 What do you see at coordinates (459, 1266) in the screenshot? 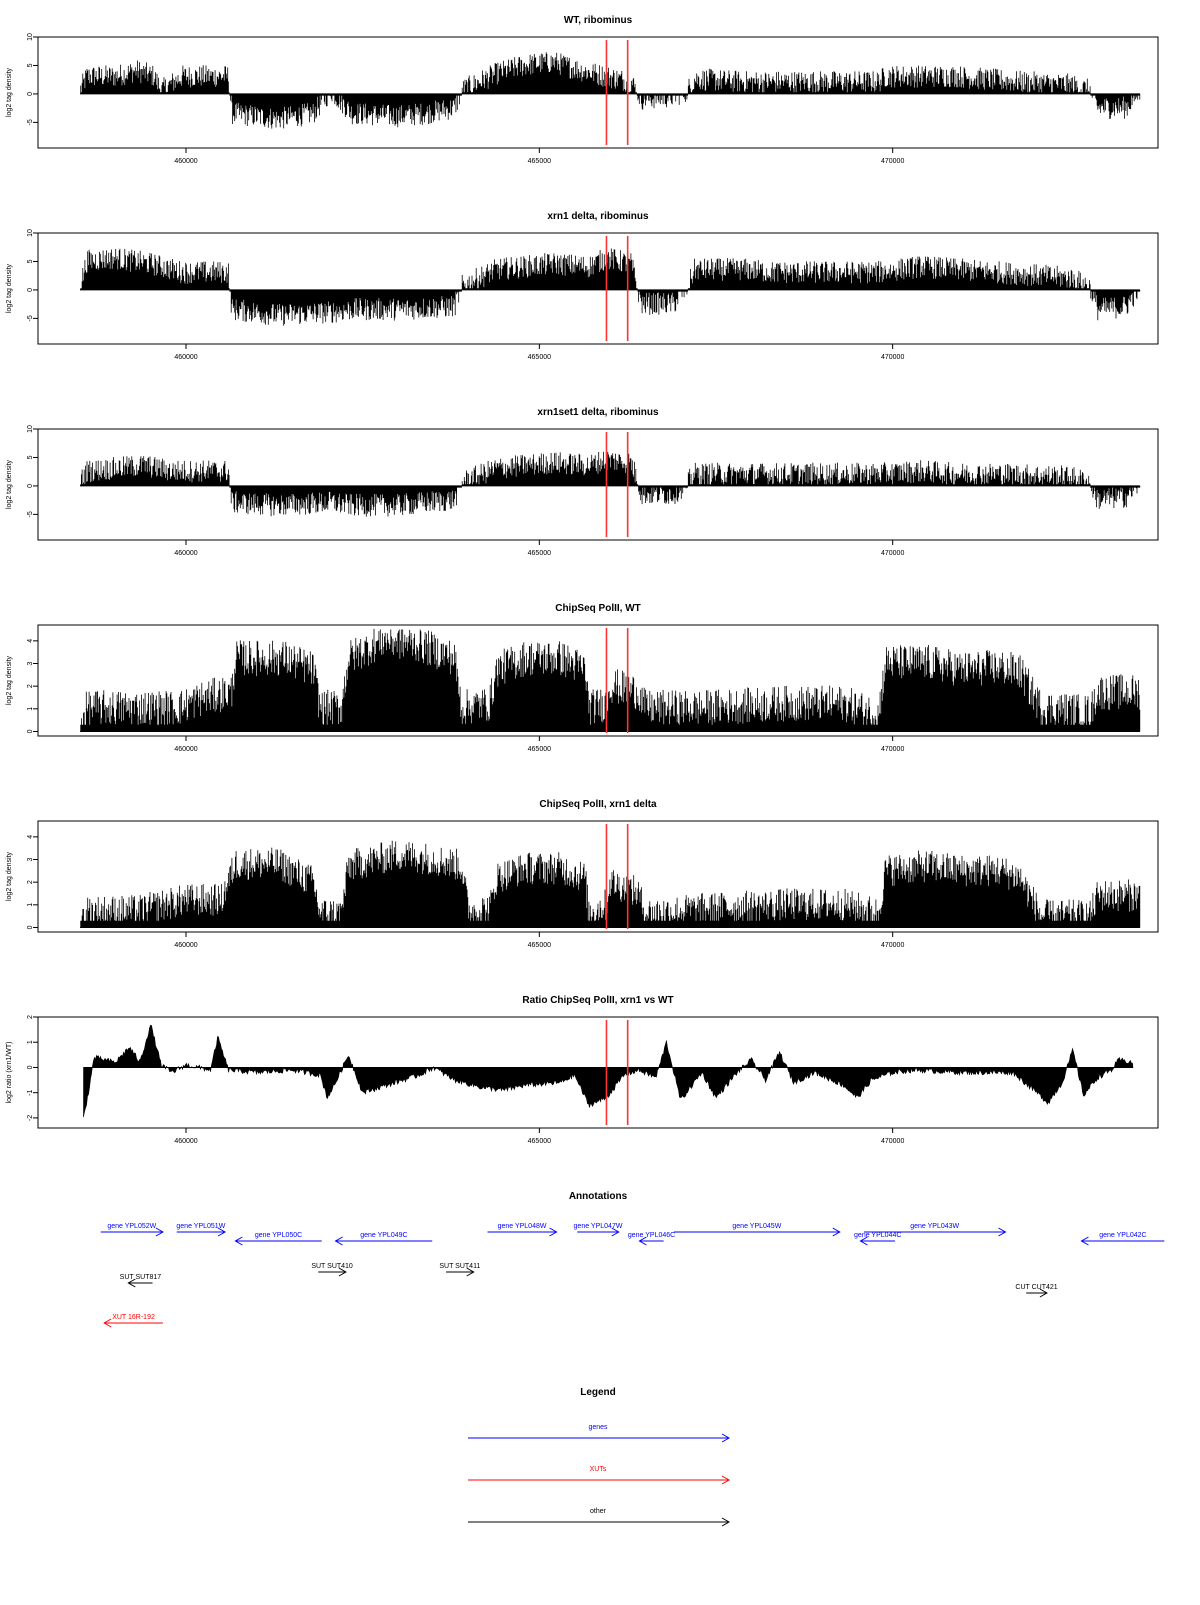
I see `sut-annotation-label: SUT SUT411` at bounding box center [459, 1266].